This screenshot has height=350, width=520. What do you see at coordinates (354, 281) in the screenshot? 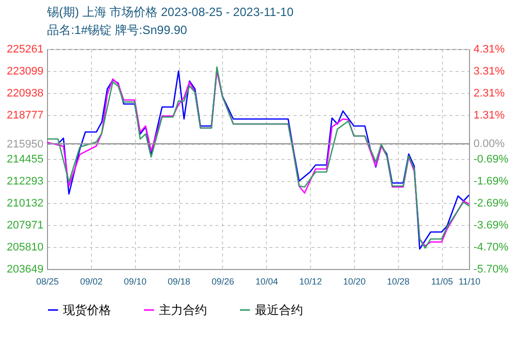
I see `x-tick-label: 10/20` at bounding box center [354, 281].